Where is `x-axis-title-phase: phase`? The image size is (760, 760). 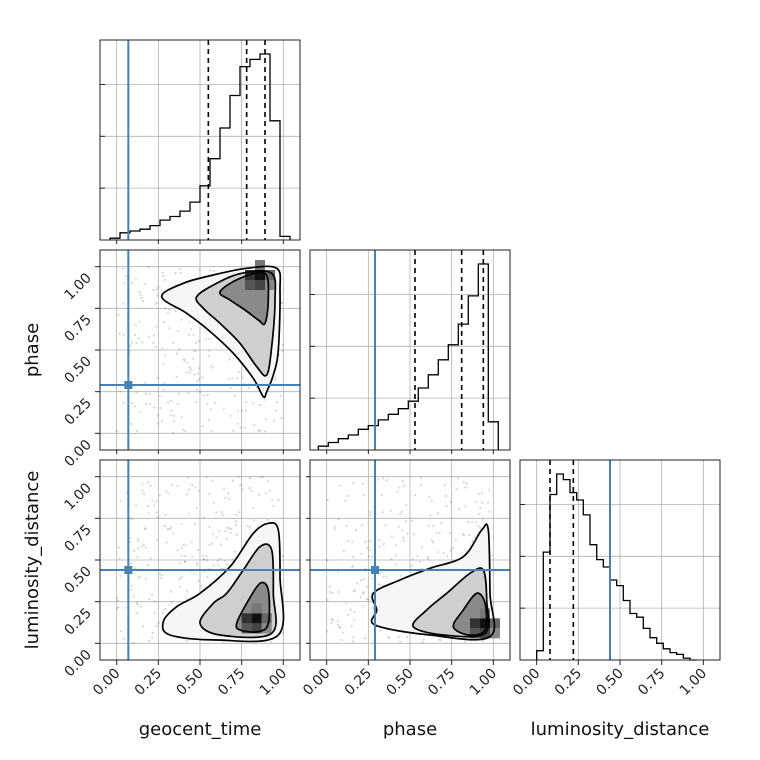
x-axis-title-phase: phase is located at coordinates (410, 729).